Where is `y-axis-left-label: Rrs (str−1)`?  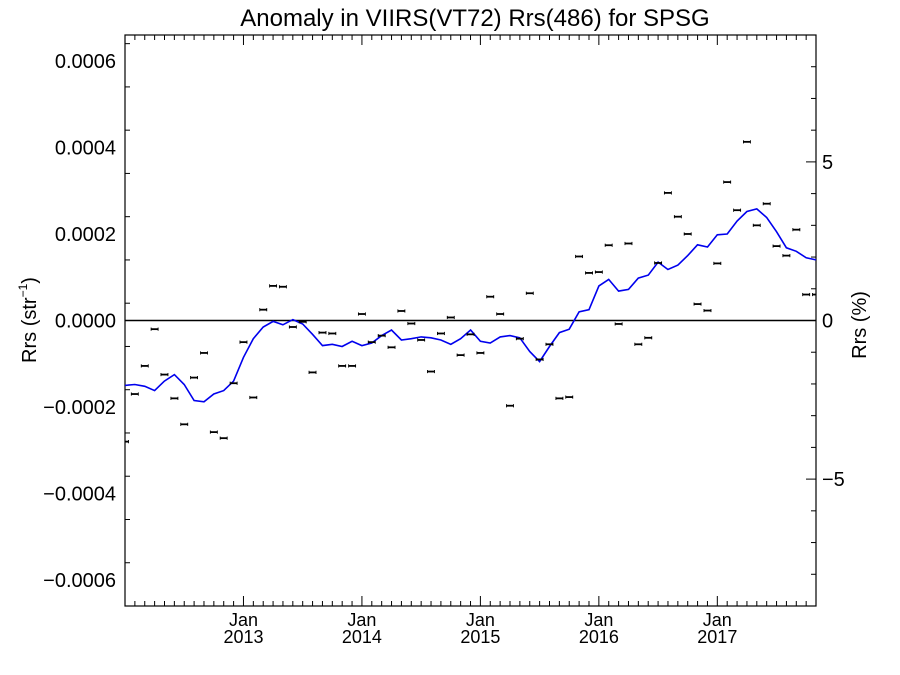
y-axis-left-label: Rrs (str−1) is located at coordinates (28, 320).